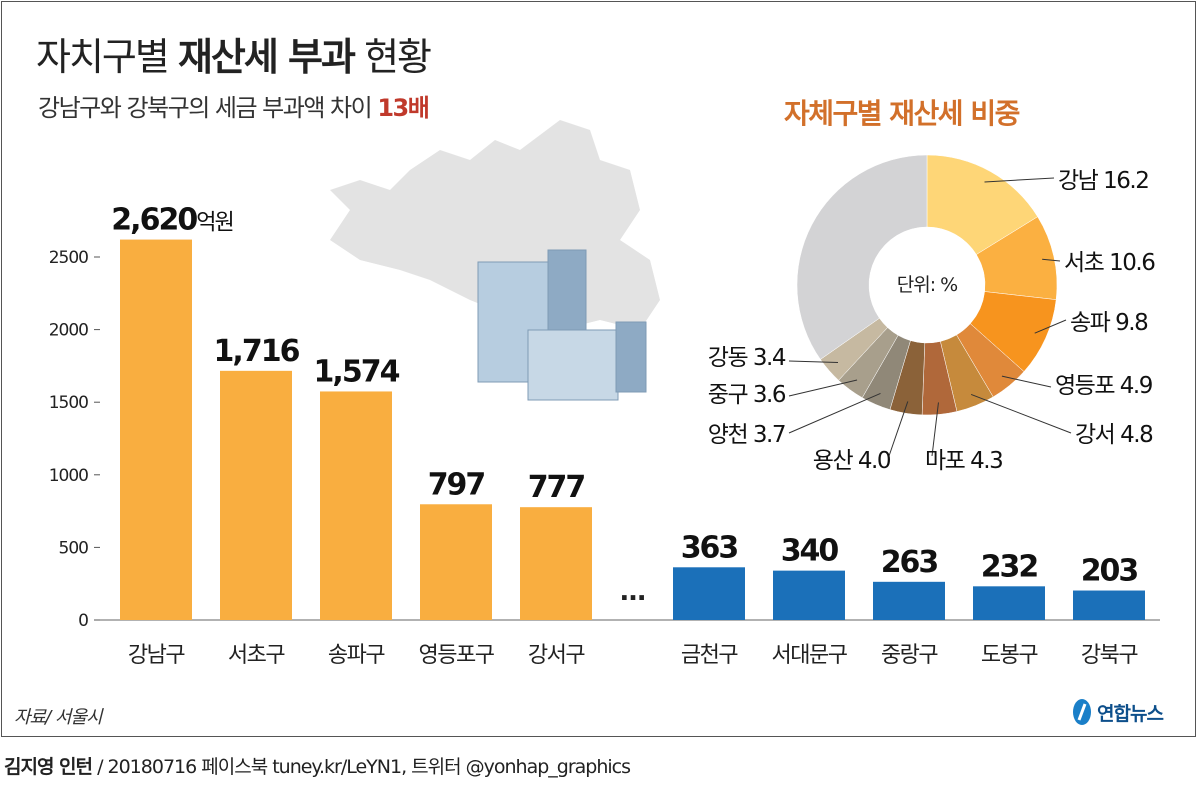 The image size is (1200, 786). Describe the element at coordinates (810, 655) in the screenshot. I see `category-label: 서대문구` at that location.